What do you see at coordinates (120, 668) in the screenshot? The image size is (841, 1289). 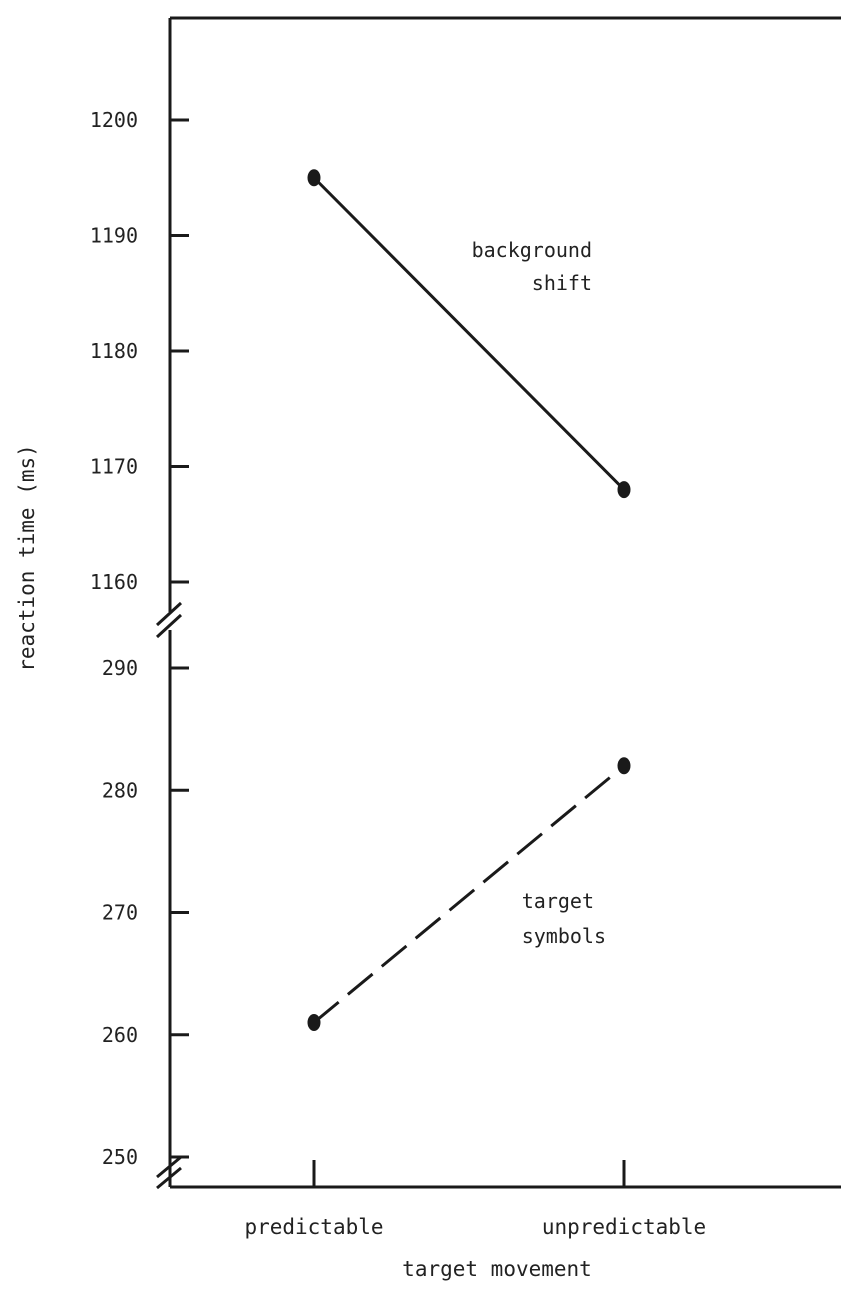 I see `y-tick-label: 290` at bounding box center [120, 668].